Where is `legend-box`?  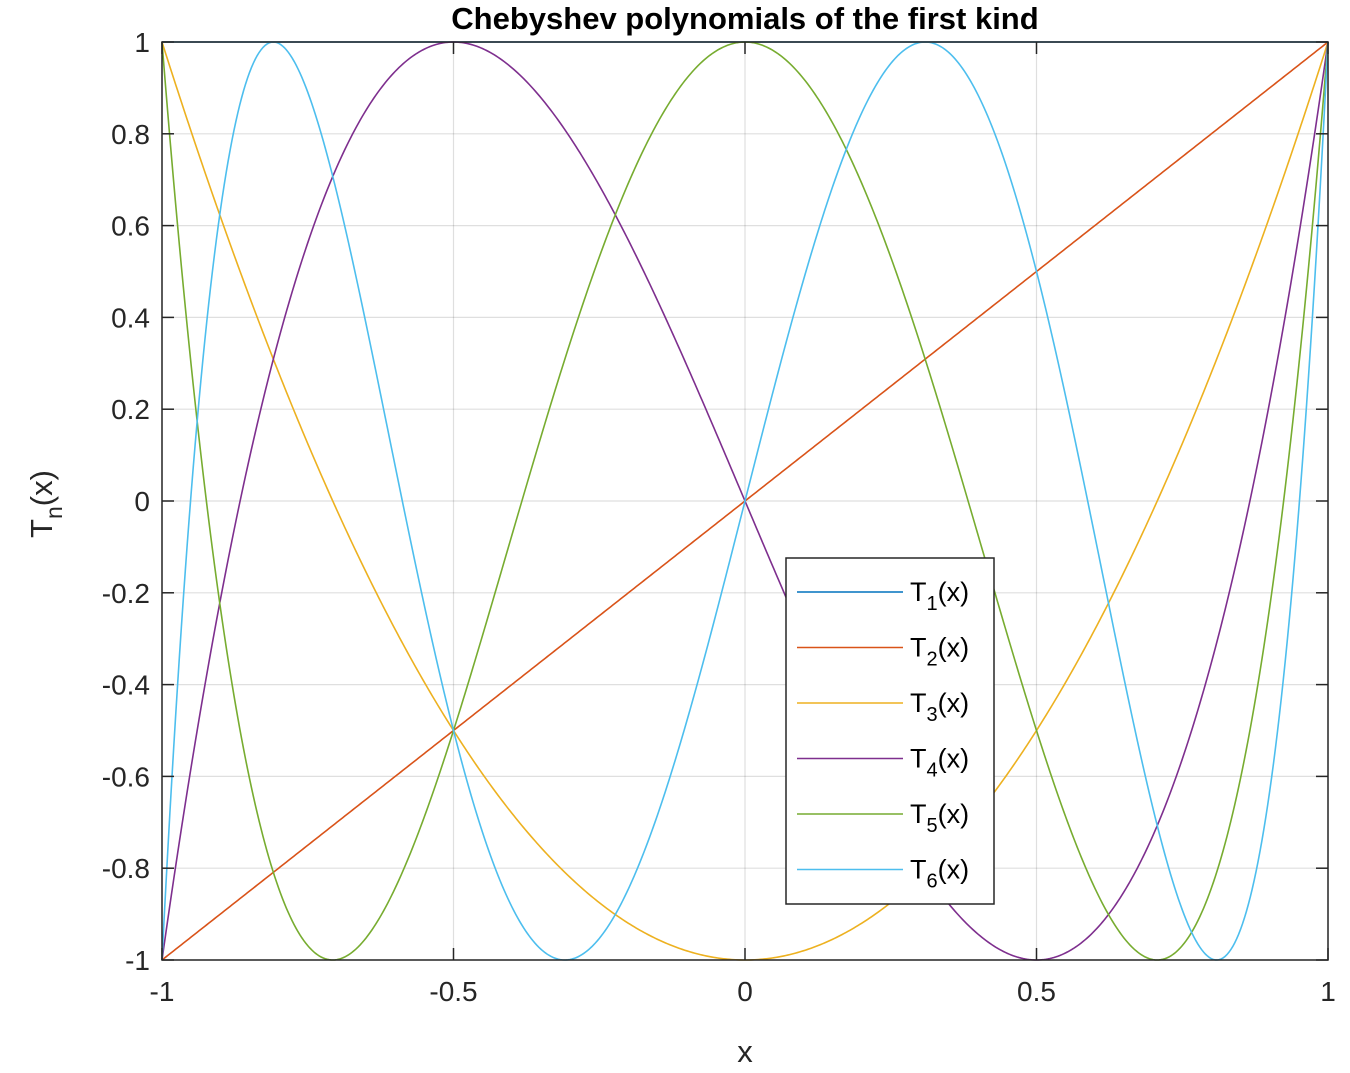
legend-box is located at coordinates (890, 731).